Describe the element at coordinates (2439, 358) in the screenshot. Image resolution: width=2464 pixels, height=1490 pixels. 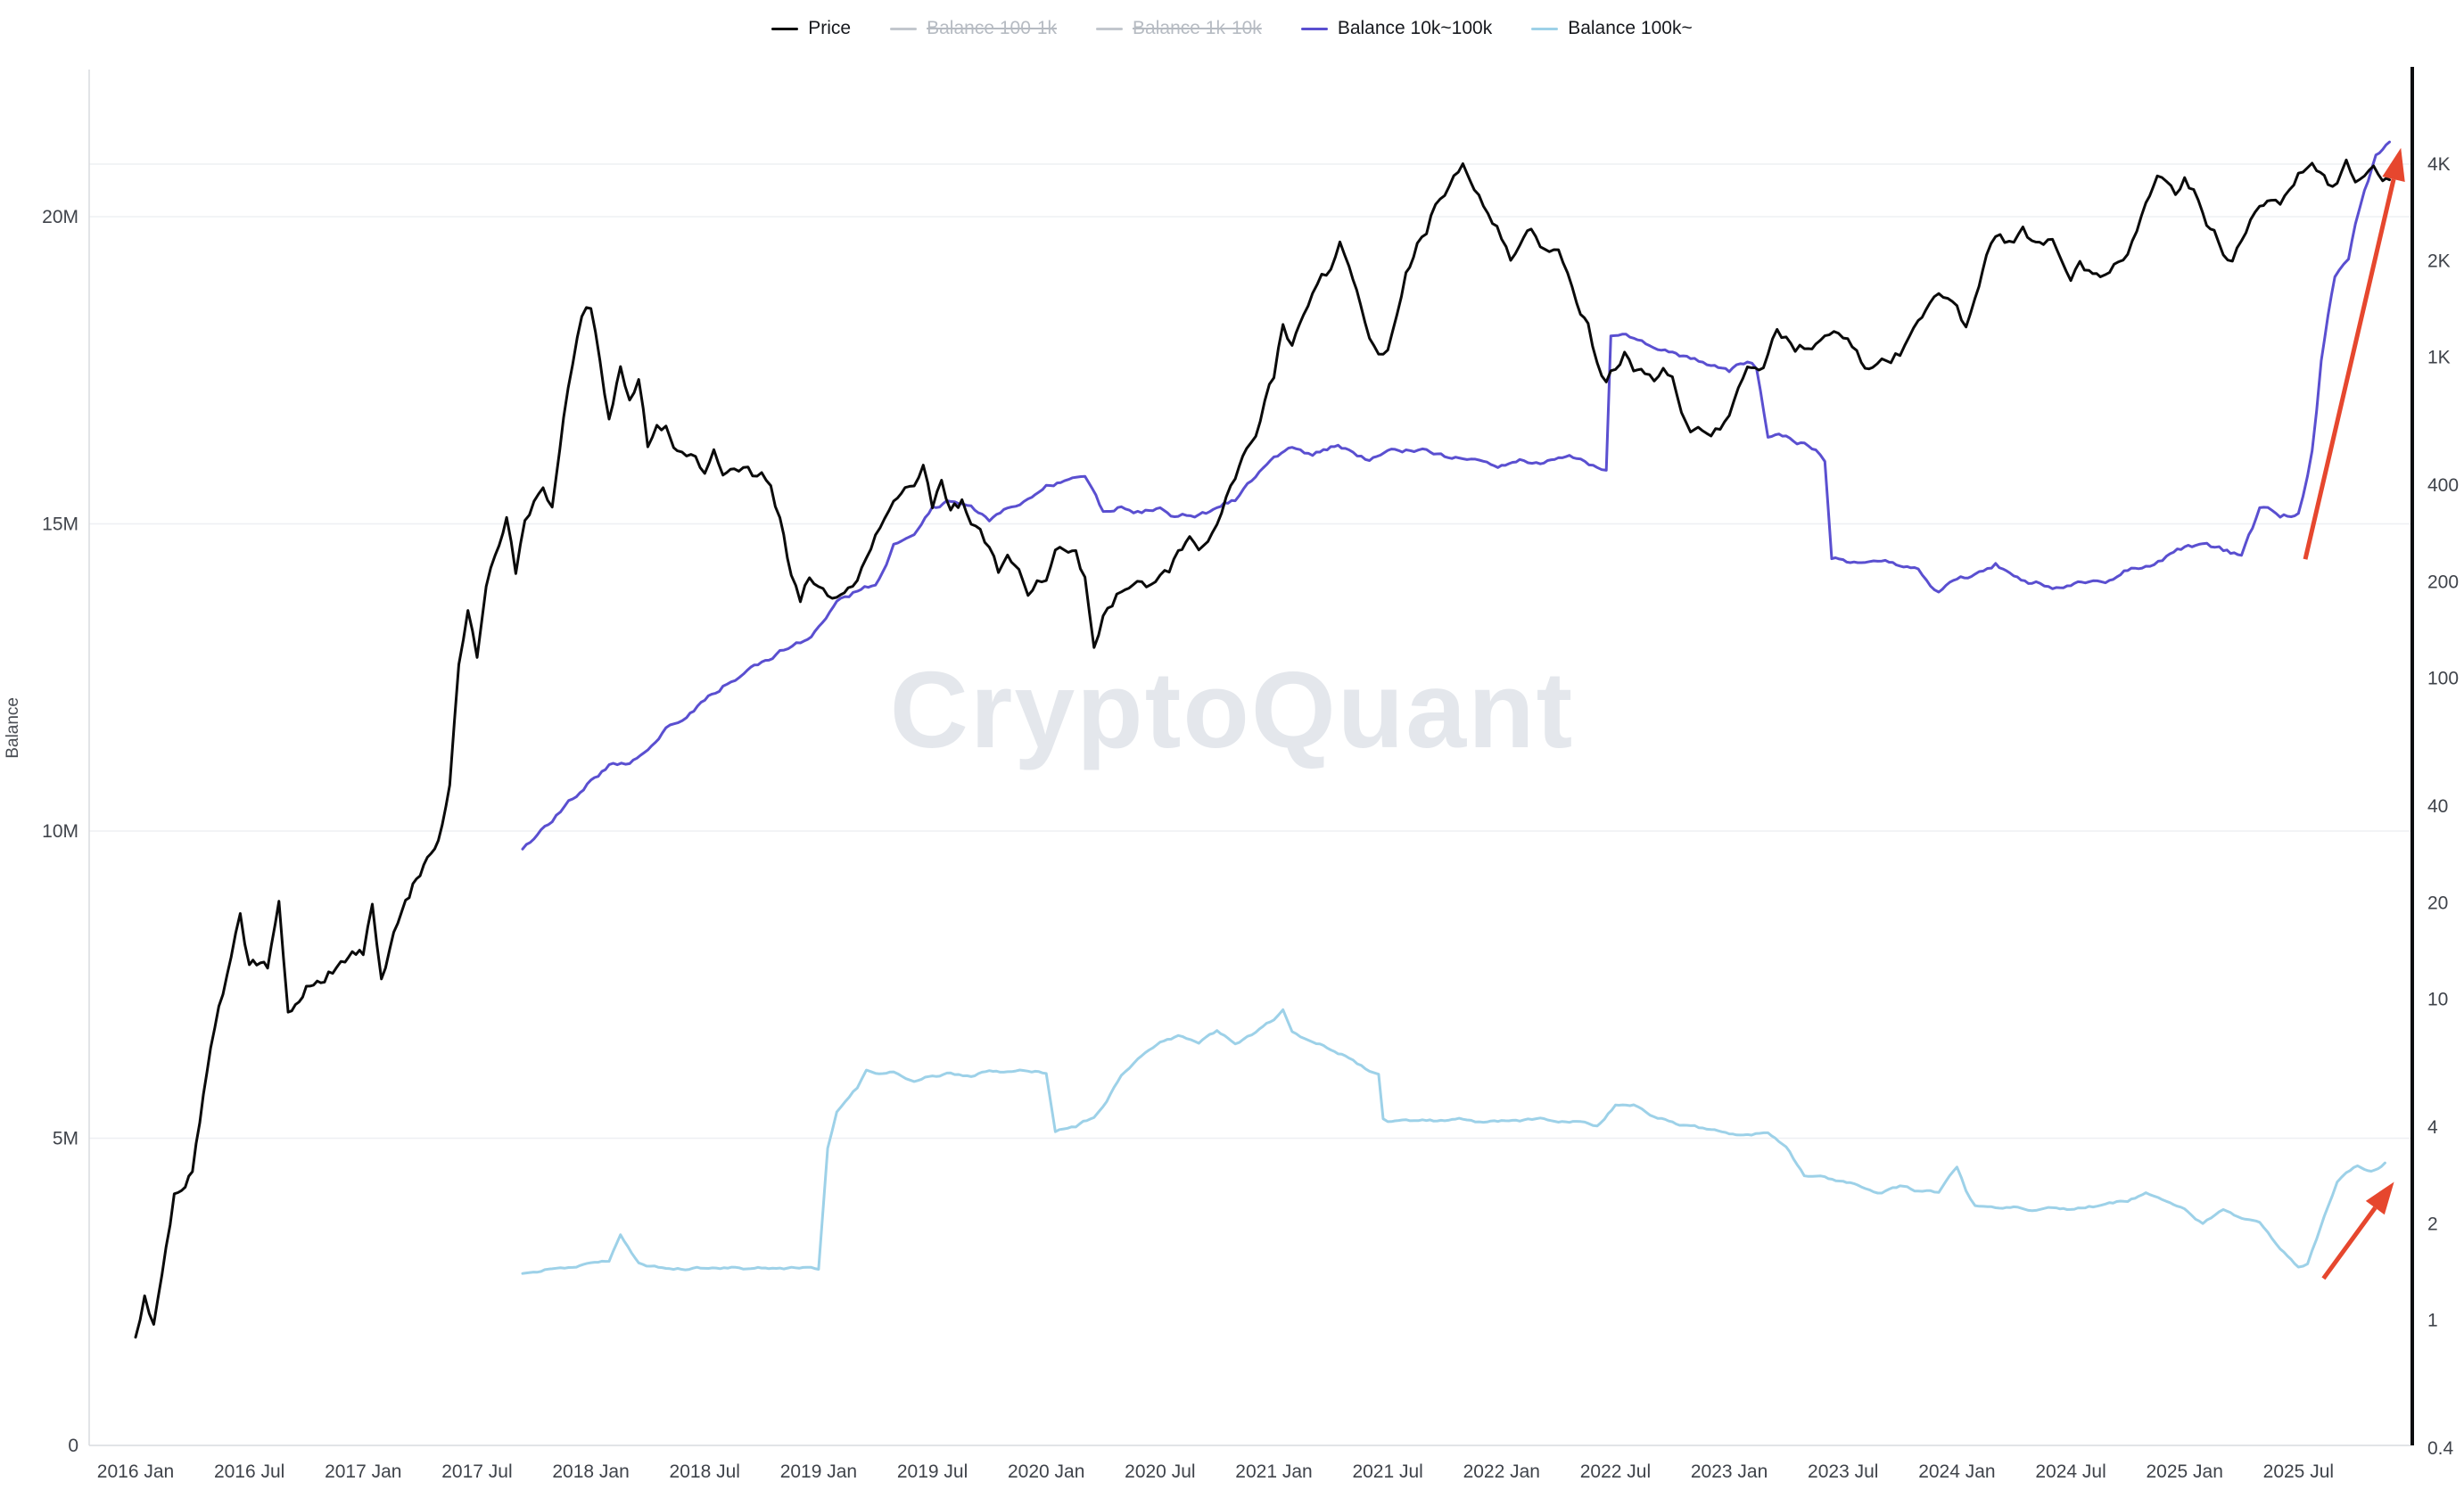
I see `right-axis-tick-label: 1K` at that location.